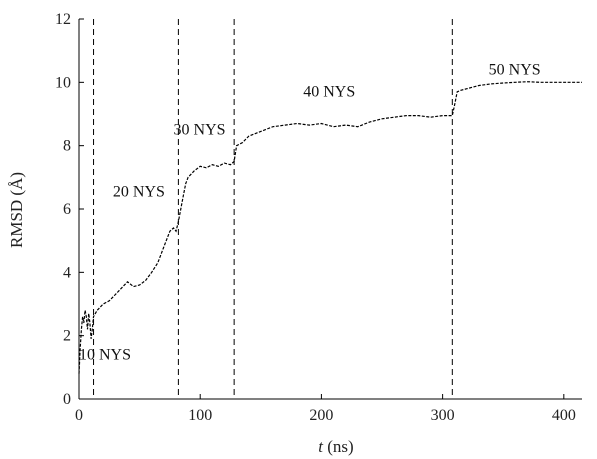 This screenshot has width=597, height=459. Describe the element at coordinates (63, 19) in the screenshot. I see `y-tick-label-12: 12` at that location.